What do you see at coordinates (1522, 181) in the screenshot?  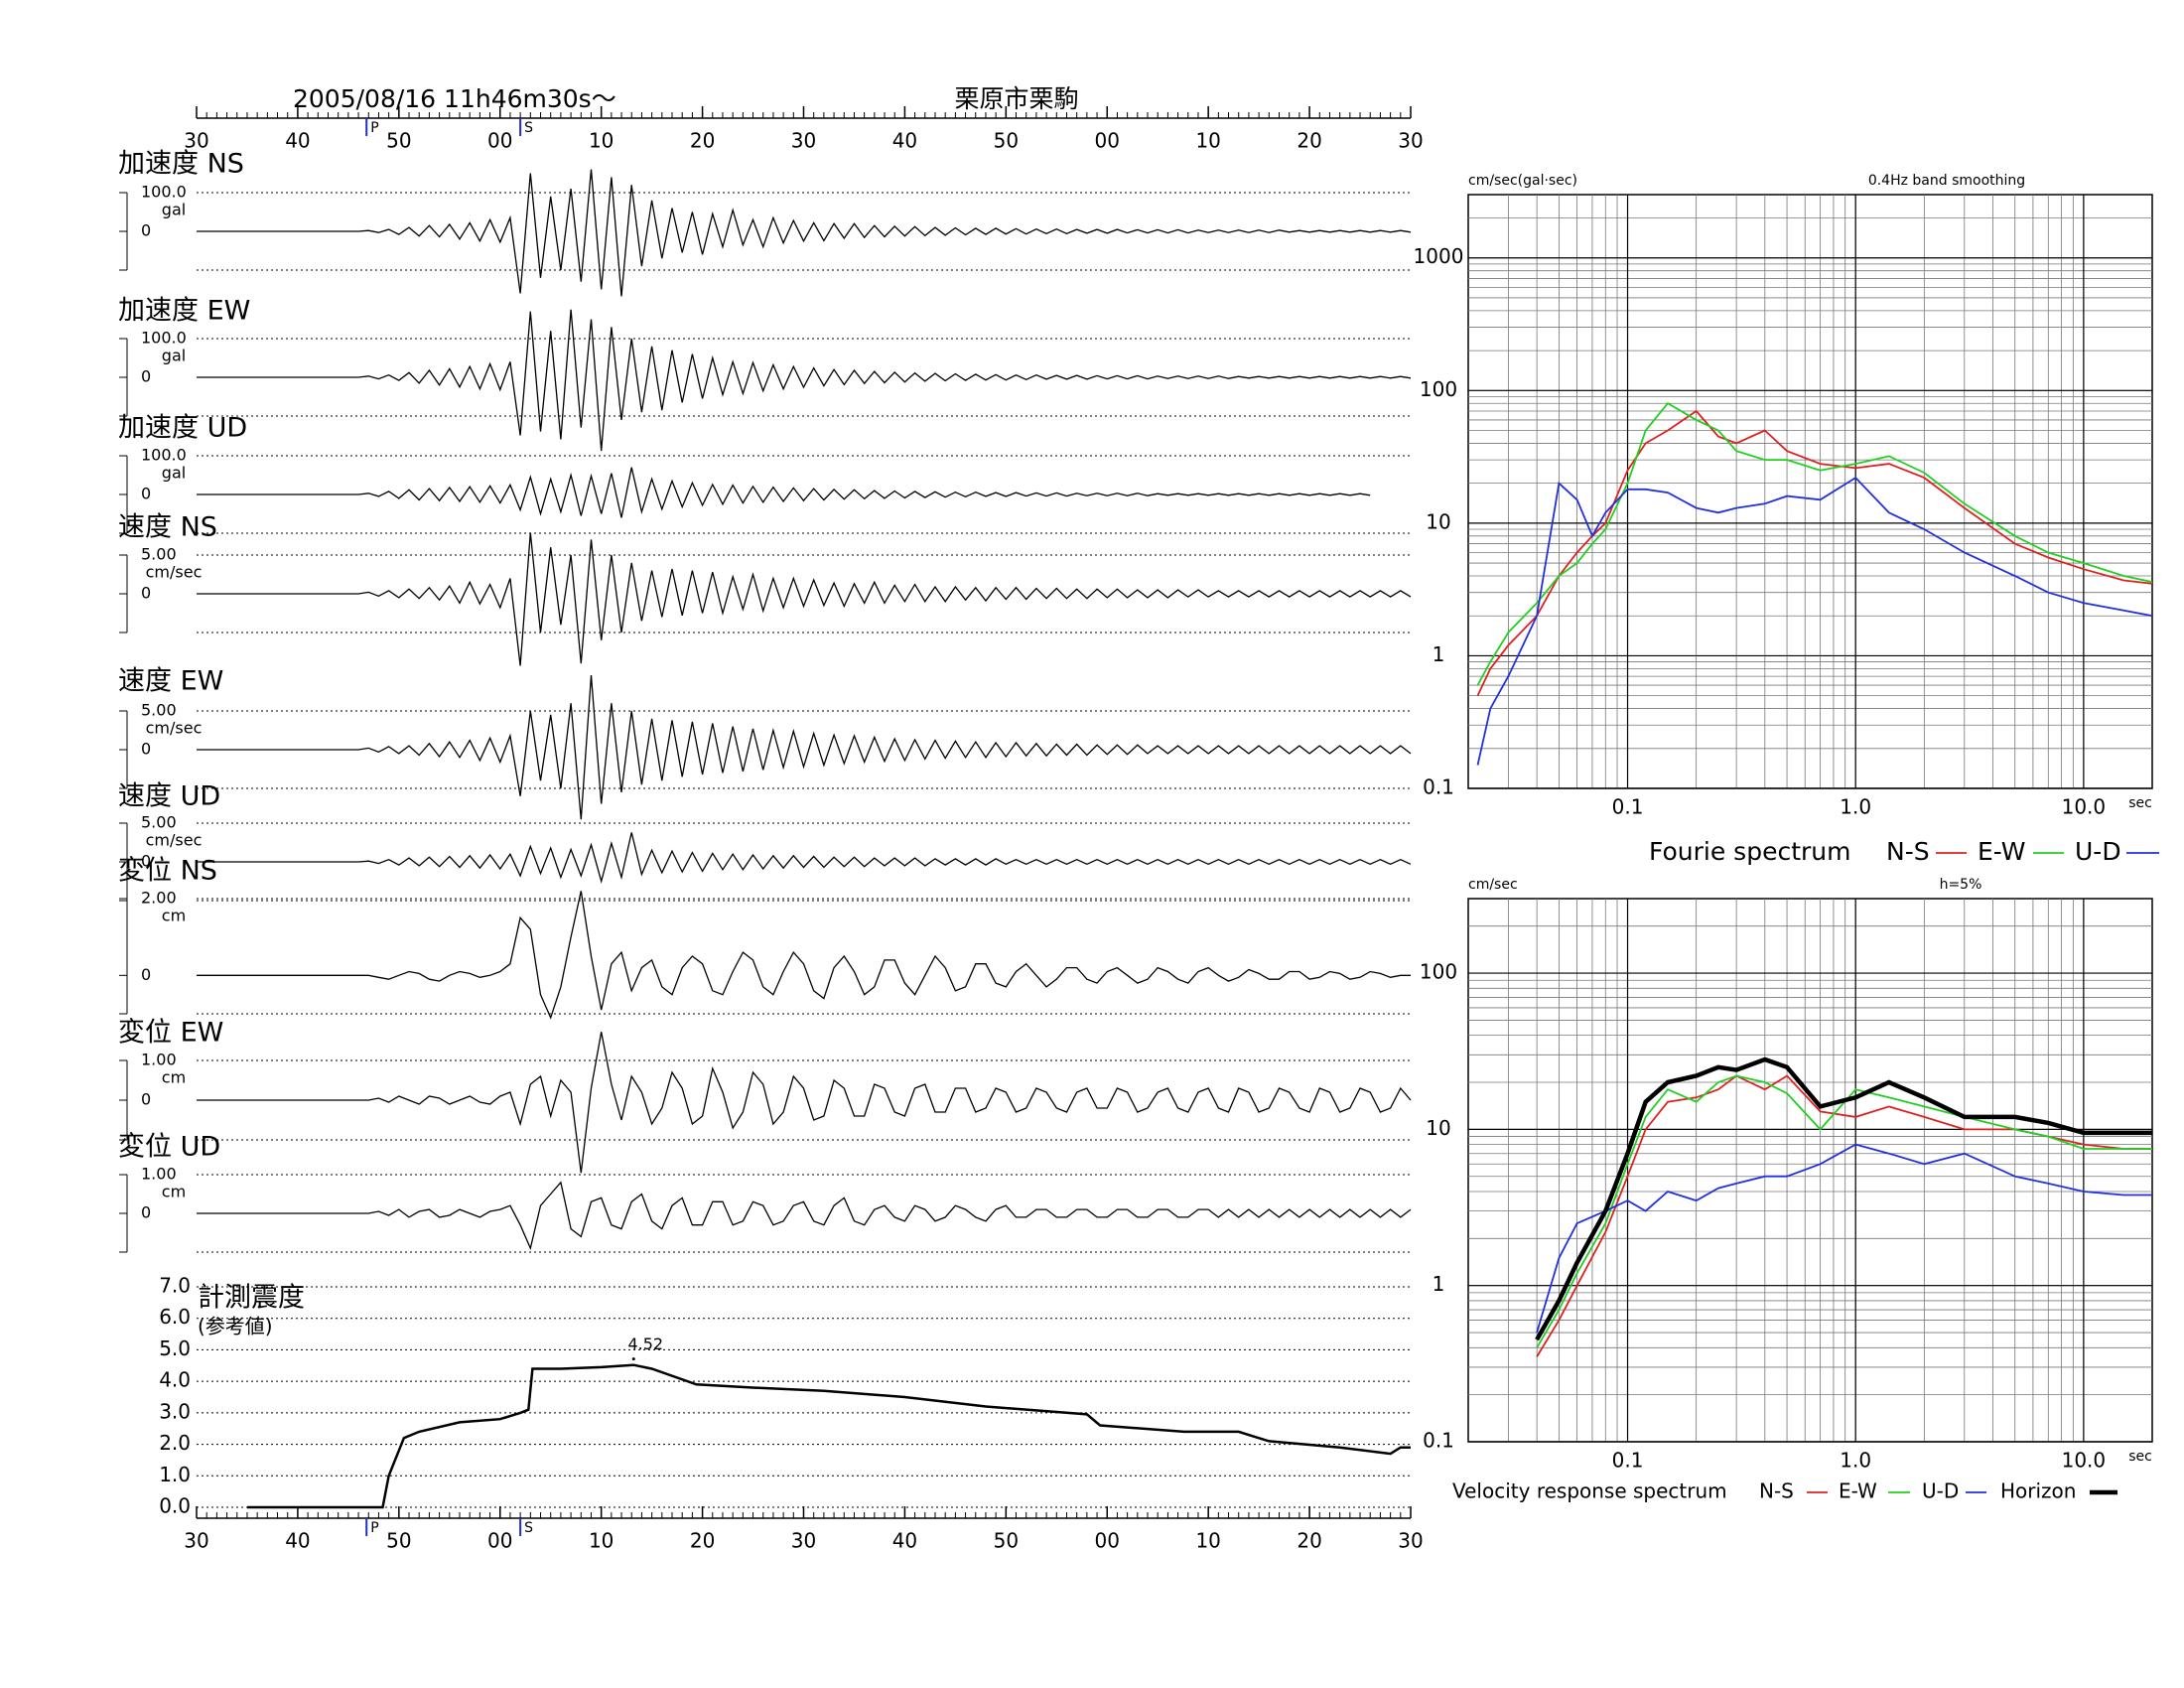 I see `y-axis-label: cm/sec(gal·sec)` at bounding box center [1522, 181].